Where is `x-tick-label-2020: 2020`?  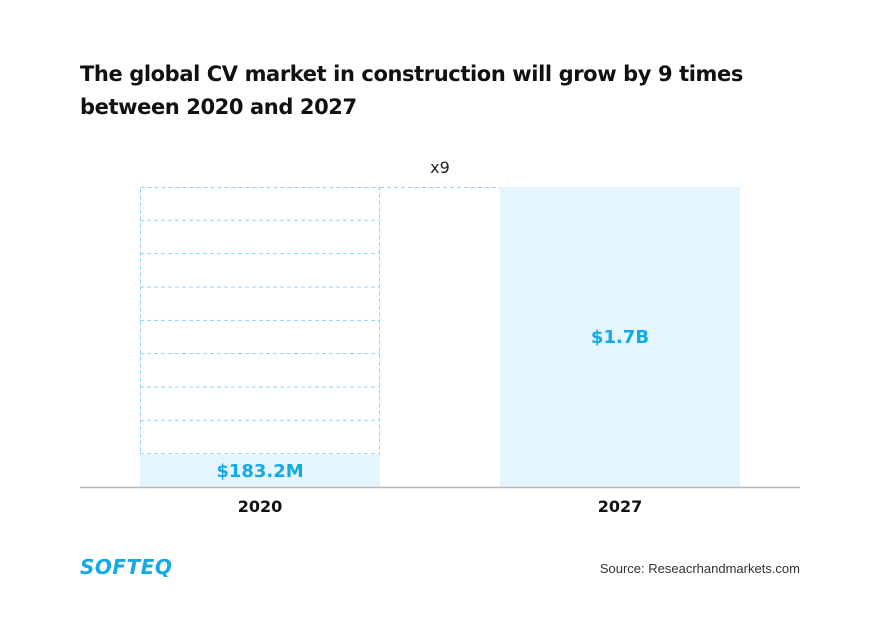 x-tick-label-2020: 2020 is located at coordinates (260, 506).